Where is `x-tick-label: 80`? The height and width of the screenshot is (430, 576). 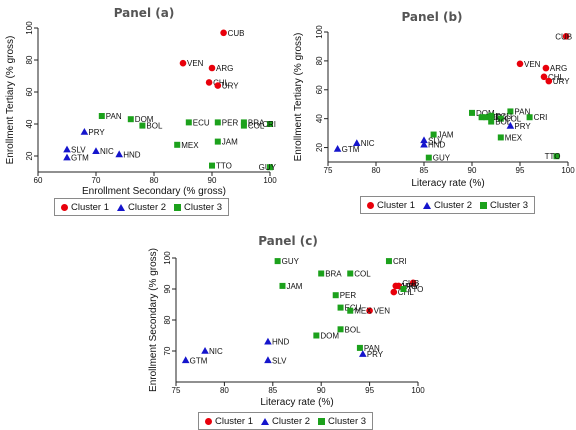
x-tick-label: 80 is located at coordinates (376, 170).